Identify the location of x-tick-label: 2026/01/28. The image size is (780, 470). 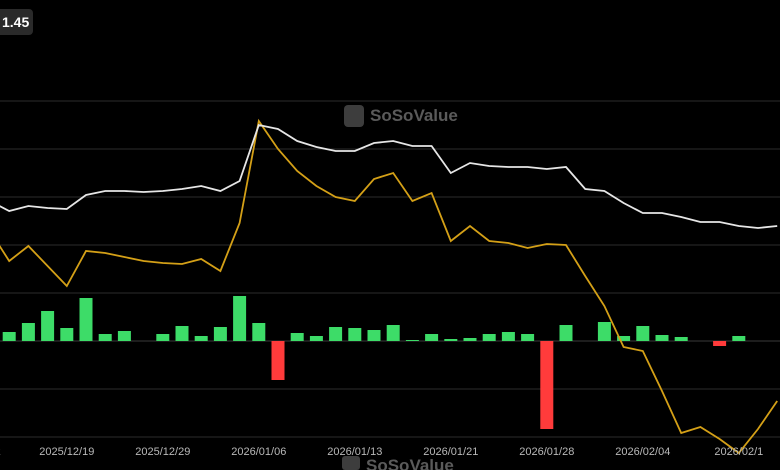
(546, 452).